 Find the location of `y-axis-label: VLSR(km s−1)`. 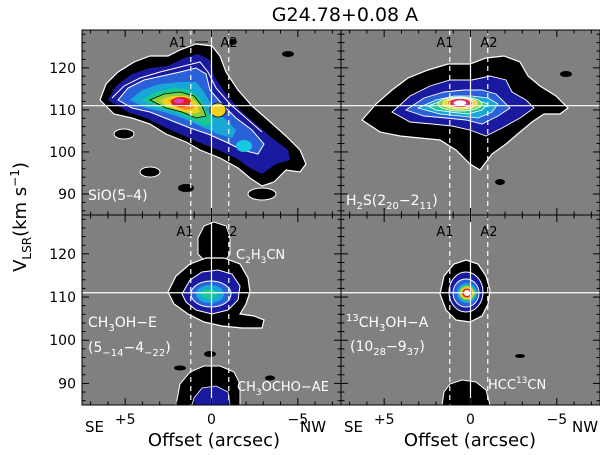

y-axis-label: VLSR(km s−1) is located at coordinates (21, 217).